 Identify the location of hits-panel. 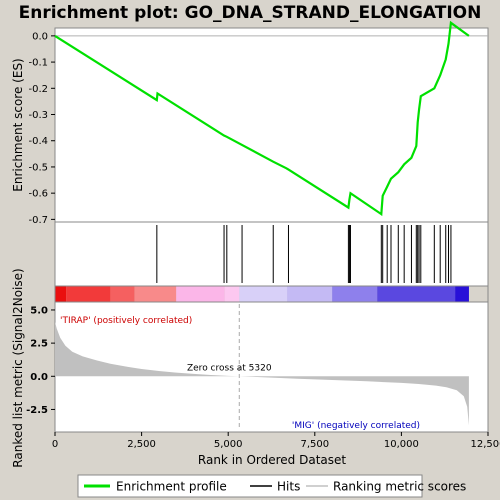
(271, 254).